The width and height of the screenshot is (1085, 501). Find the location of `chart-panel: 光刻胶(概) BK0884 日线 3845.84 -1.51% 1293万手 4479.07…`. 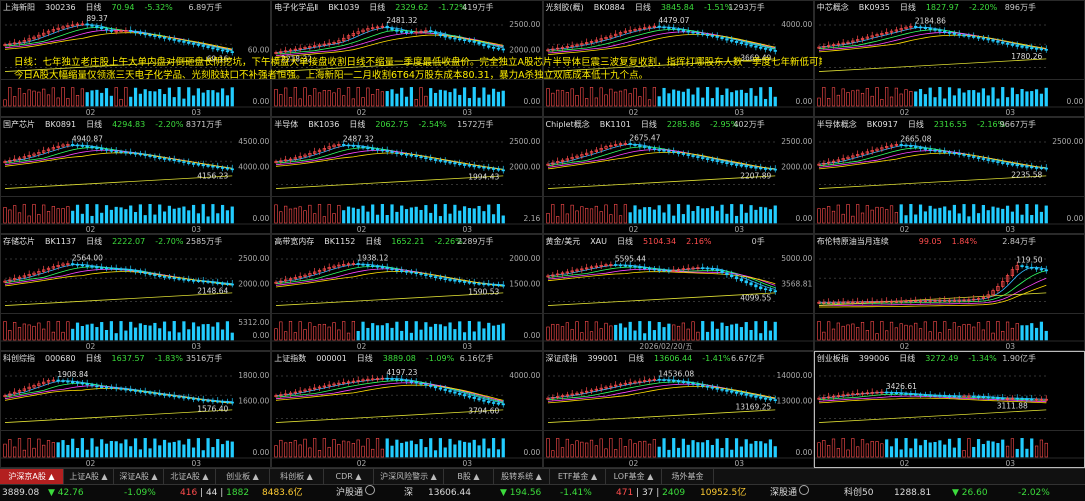

chart-panel: 光刻胶(概) BK0884 日线 3845.84 -1.51% 1293万手 4479.07… is located at coordinates (678, 58).